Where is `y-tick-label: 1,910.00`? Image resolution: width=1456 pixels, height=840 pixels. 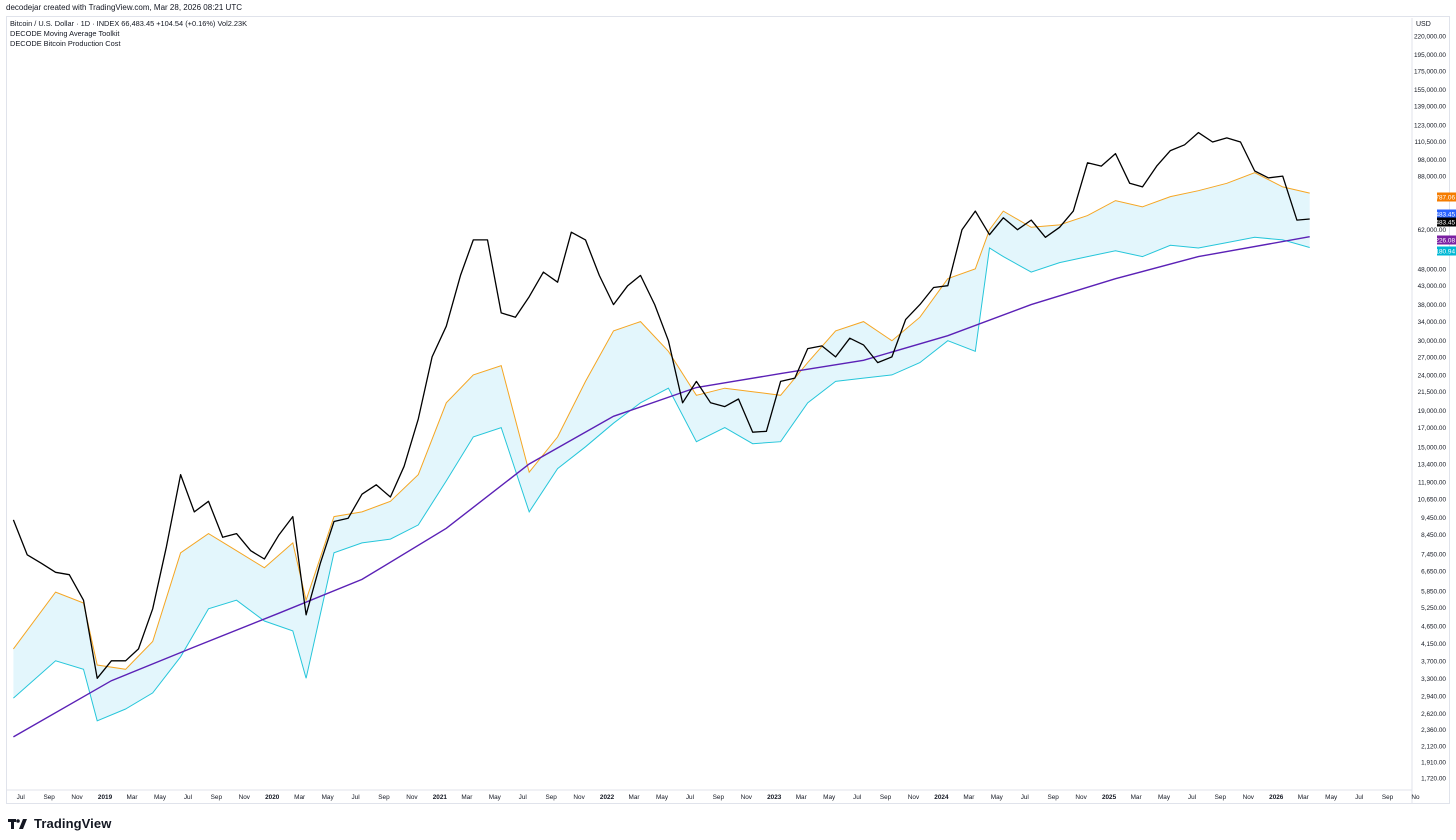 y-tick-label: 1,910.00 is located at coordinates (1433, 762).